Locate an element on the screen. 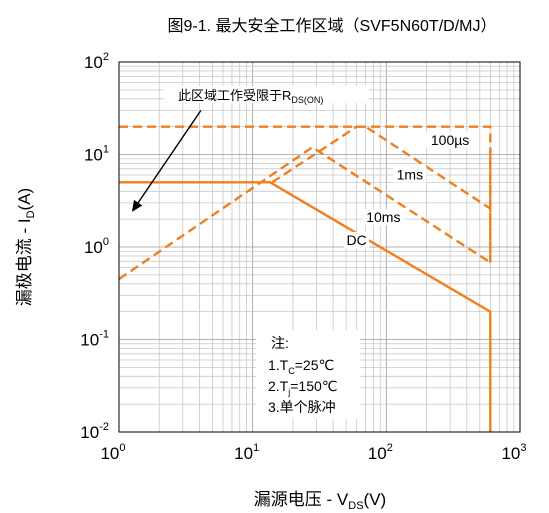 The width and height of the screenshot is (549, 513). annotation-arrowhead is located at coordinates (137, 205).